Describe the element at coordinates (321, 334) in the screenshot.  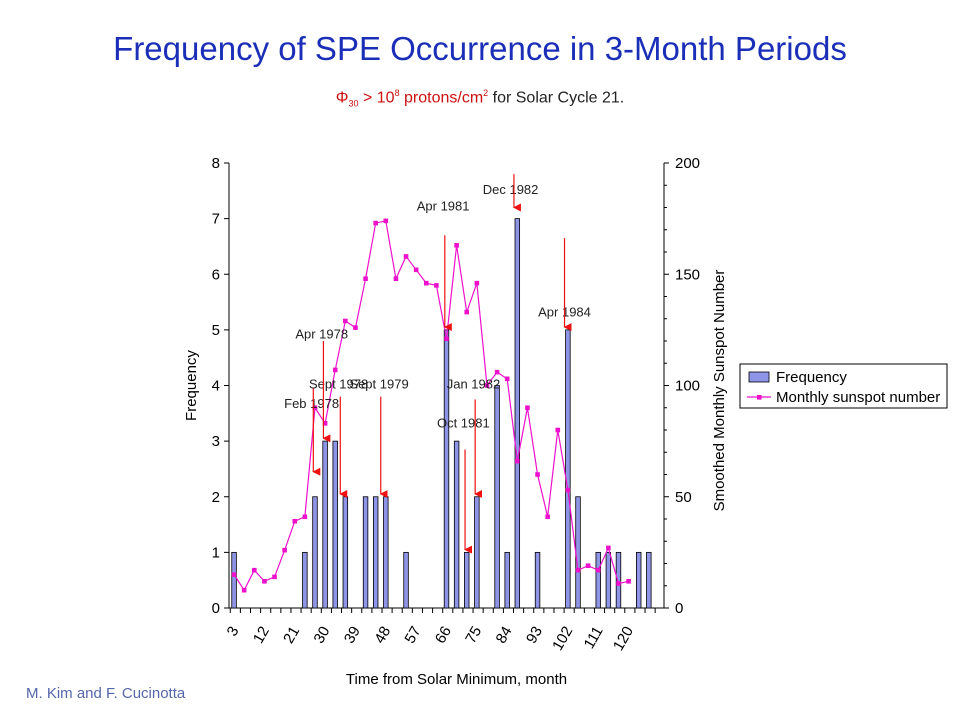
I see `event-annotation-label: Apr 1978` at that location.